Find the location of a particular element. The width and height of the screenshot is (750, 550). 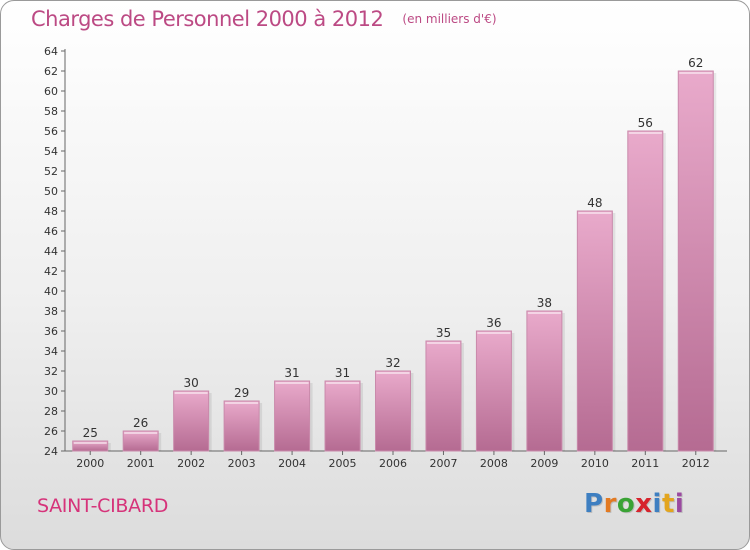

logo-letter: P is located at coordinates (594, 504).